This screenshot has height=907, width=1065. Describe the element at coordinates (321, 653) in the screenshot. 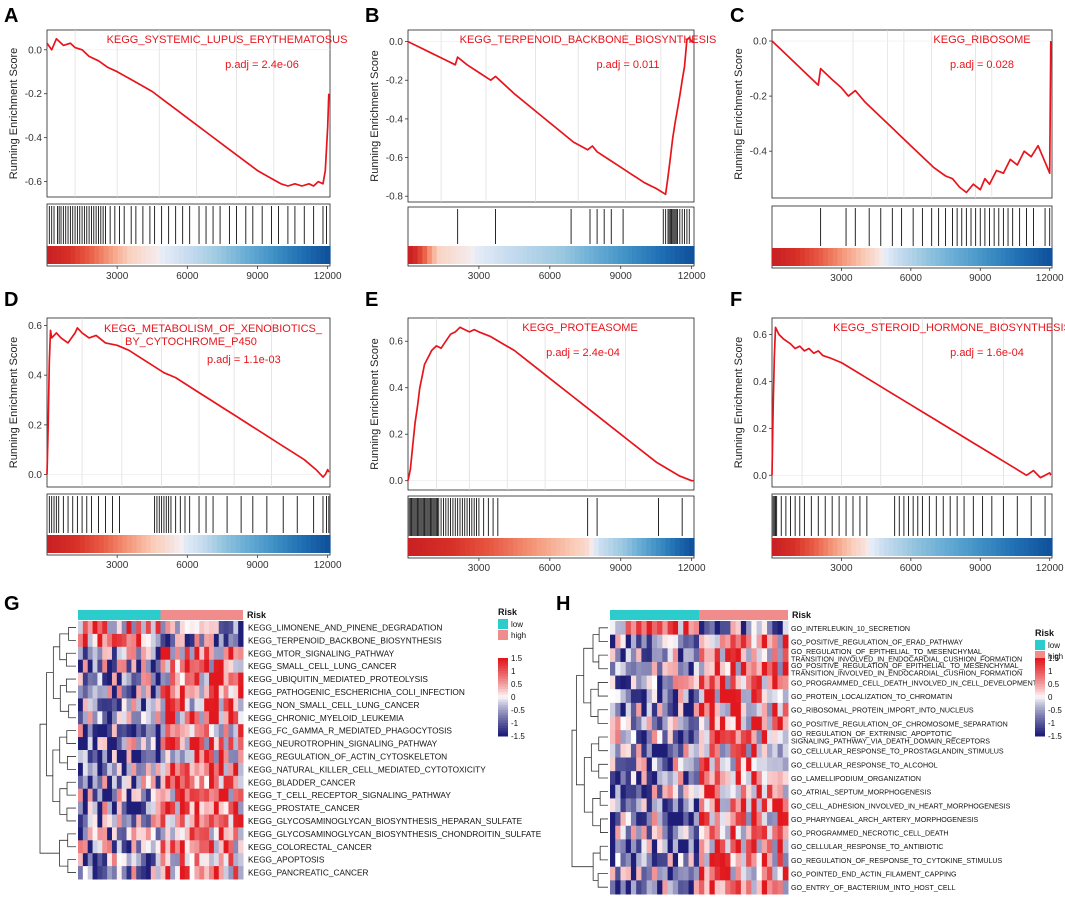

I see `row-label: KEGG_MTOR_SIGNALING_PATHWAY` at that location.